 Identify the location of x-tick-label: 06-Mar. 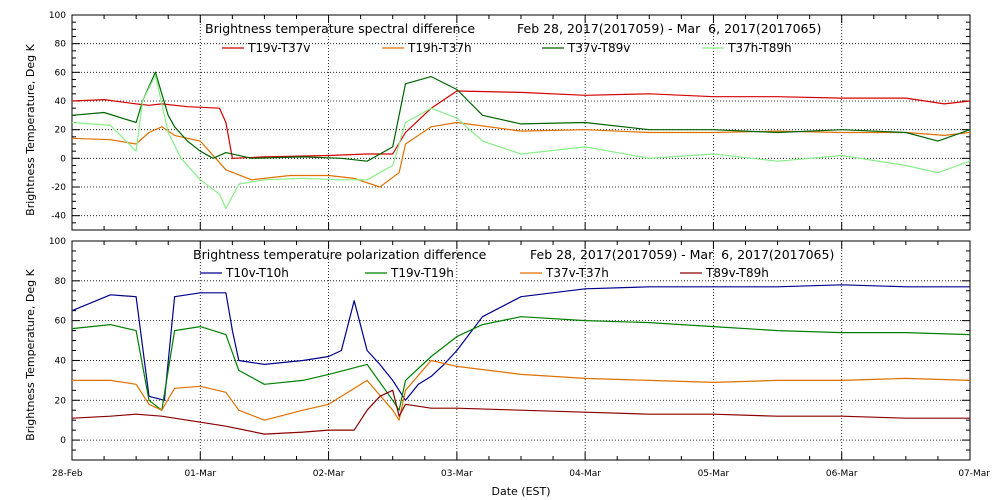
(842, 474).